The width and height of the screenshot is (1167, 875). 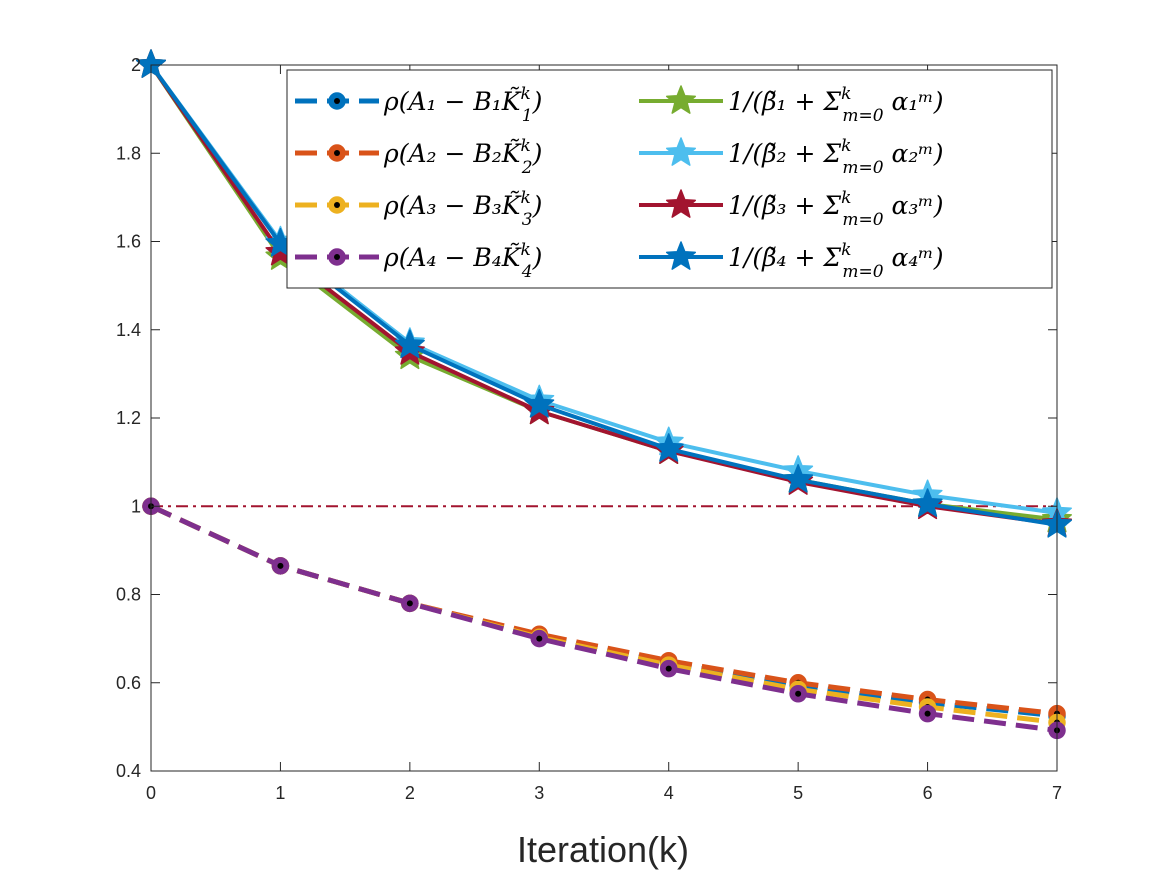 What do you see at coordinates (914, 205) in the screenshot?
I see `legend-label-tail: α₃ᵐ)` at bounding box center [914, 205].